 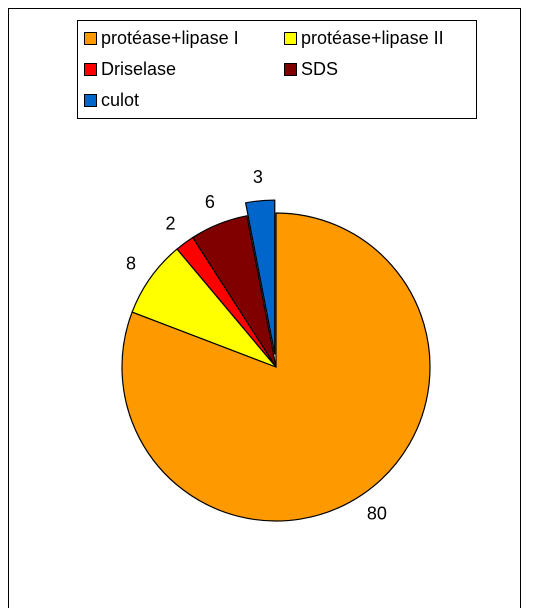 What do you see at coordinates (170, 224) in the screenshot?
I see `pie-data-label-2: 2` at bounding box center [170, 224].